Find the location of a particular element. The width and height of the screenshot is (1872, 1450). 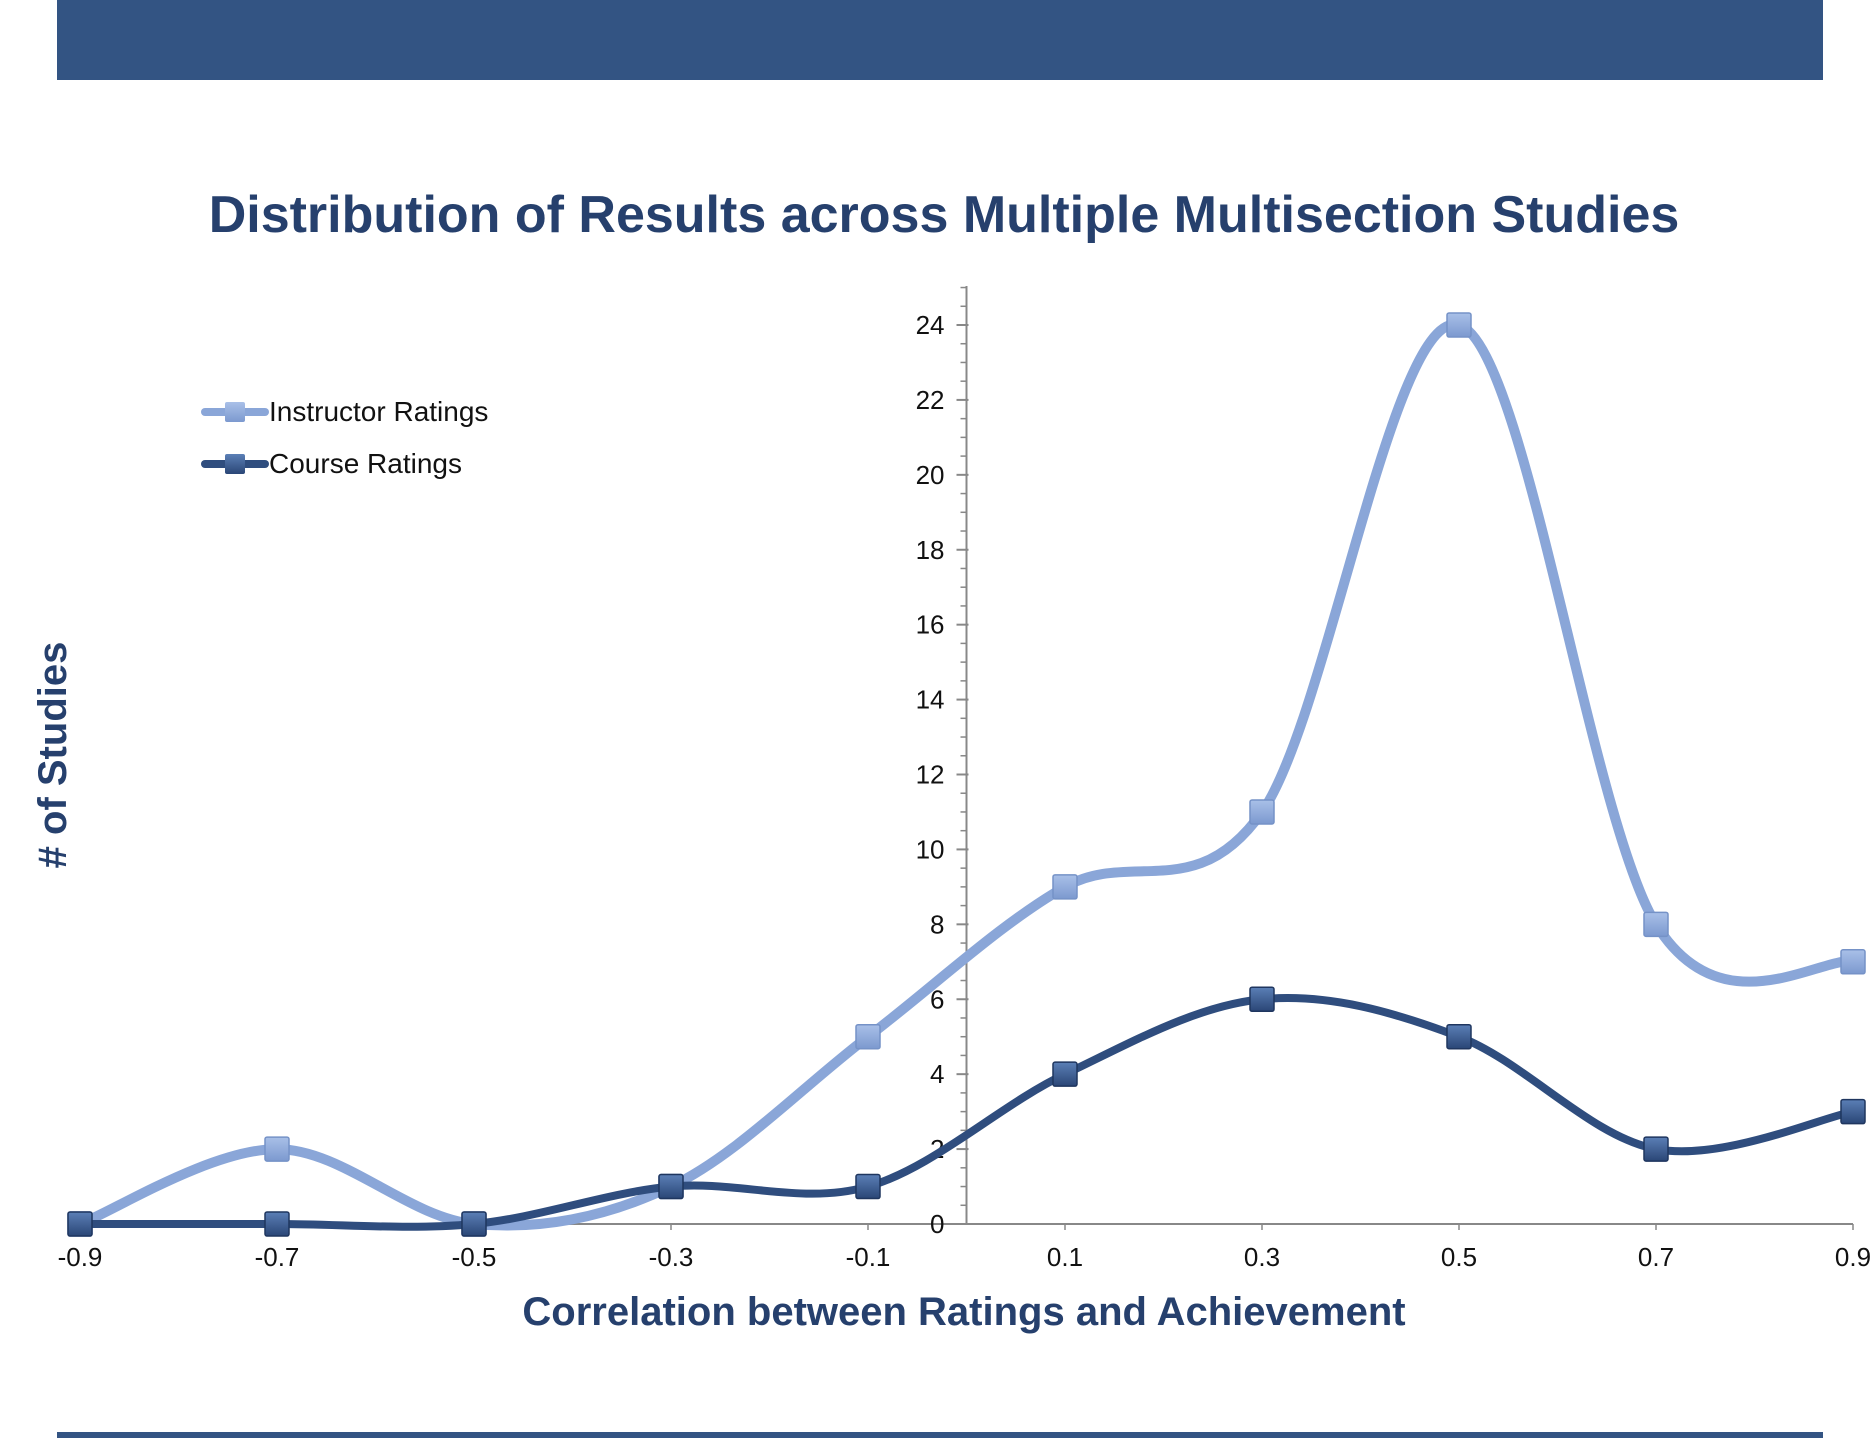

y-tick-label: 20 is located at coordinates (930, 475).